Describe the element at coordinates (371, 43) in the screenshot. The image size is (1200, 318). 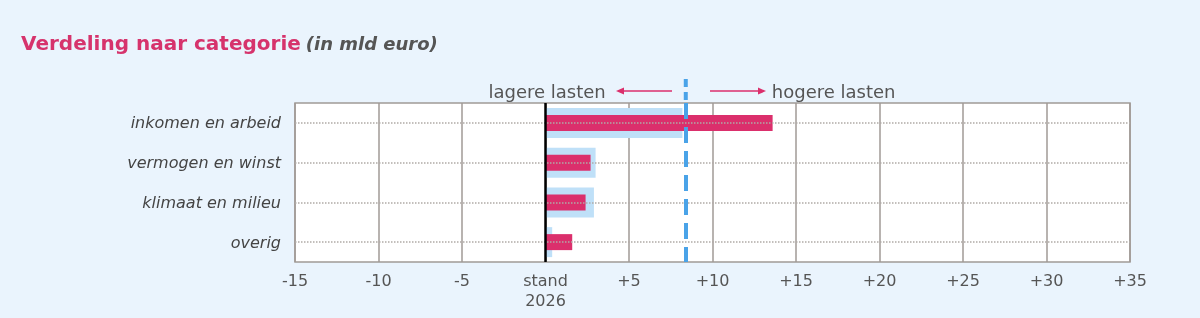
I see `chart-subtitle: (in mld euro)` at that location.